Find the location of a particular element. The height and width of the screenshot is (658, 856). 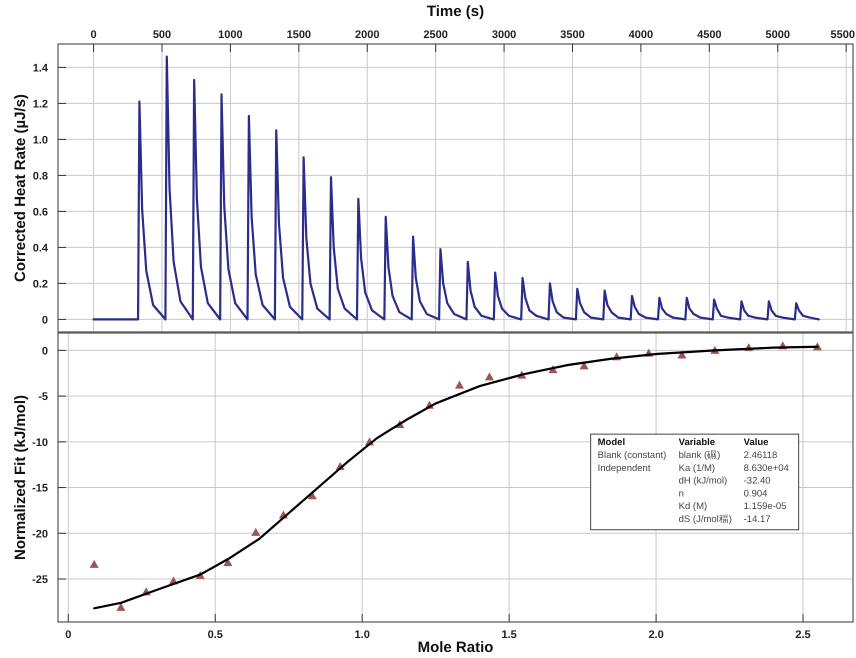

x-tick-label: 1.0 is located at coordinates (362, 635).